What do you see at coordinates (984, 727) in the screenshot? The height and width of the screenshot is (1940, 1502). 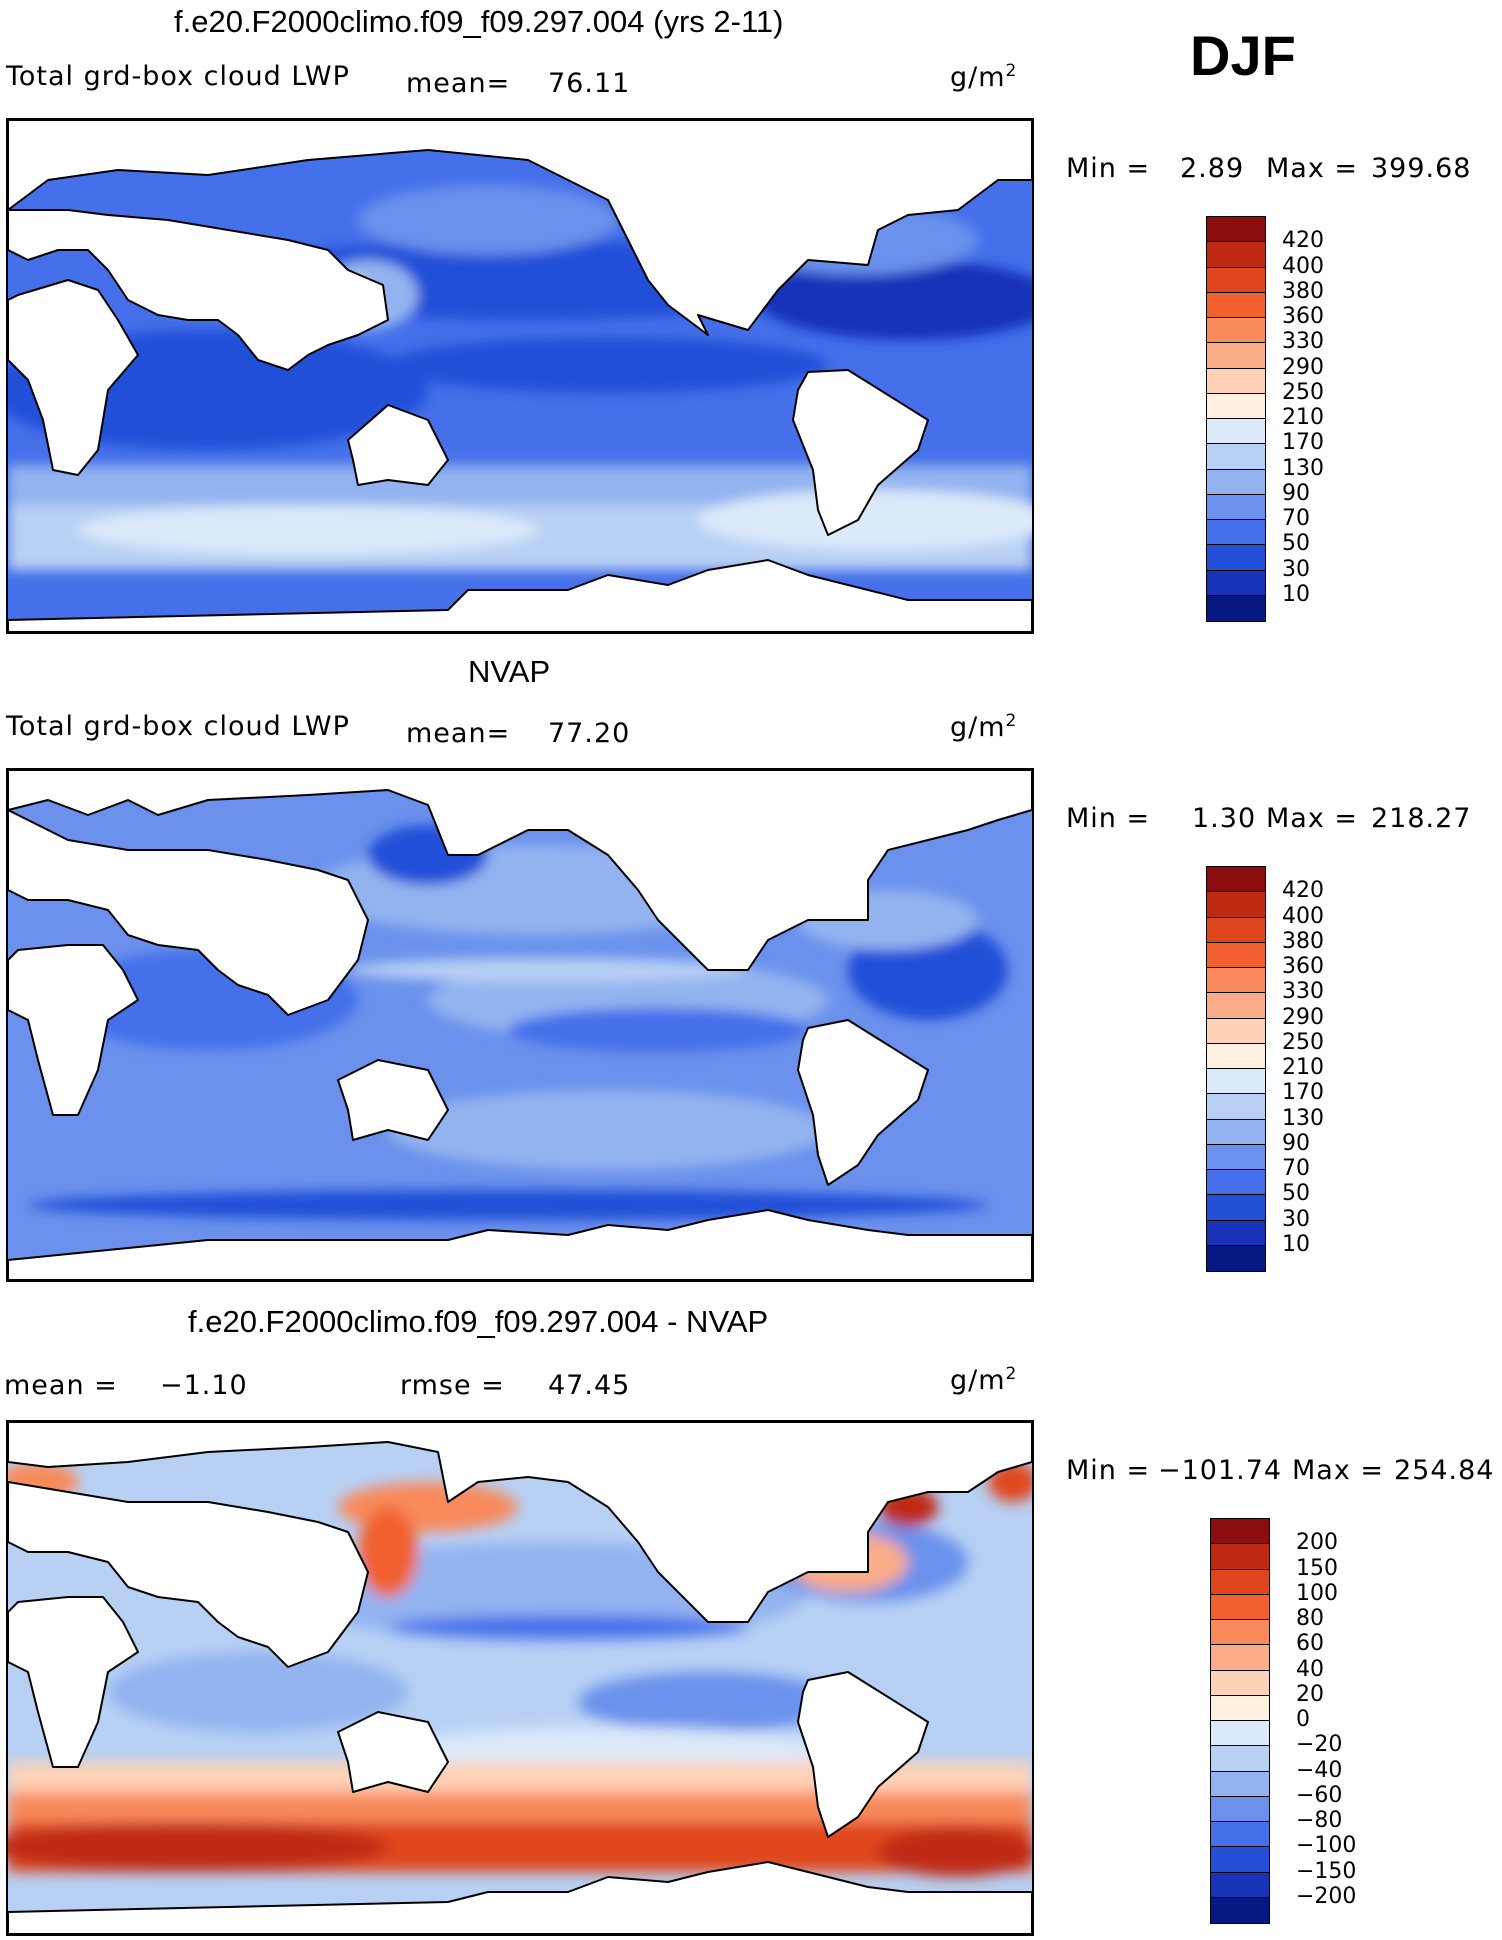 I see `panel-2-unit: g/m2` at bounding box center [984, 727].